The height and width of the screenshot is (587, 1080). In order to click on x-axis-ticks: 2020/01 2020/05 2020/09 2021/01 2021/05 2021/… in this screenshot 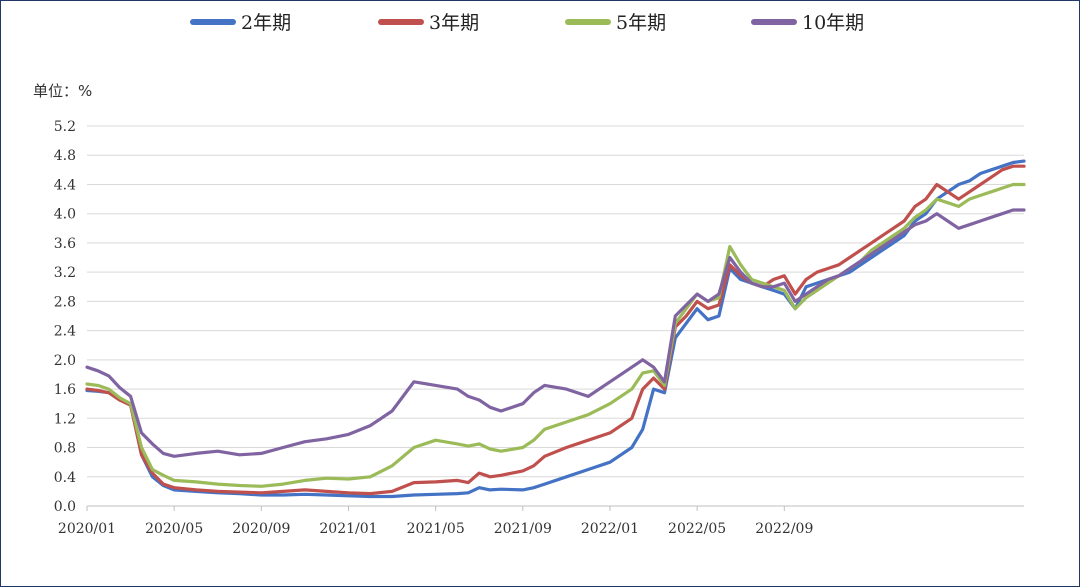, I will do `click(435, 521)`.